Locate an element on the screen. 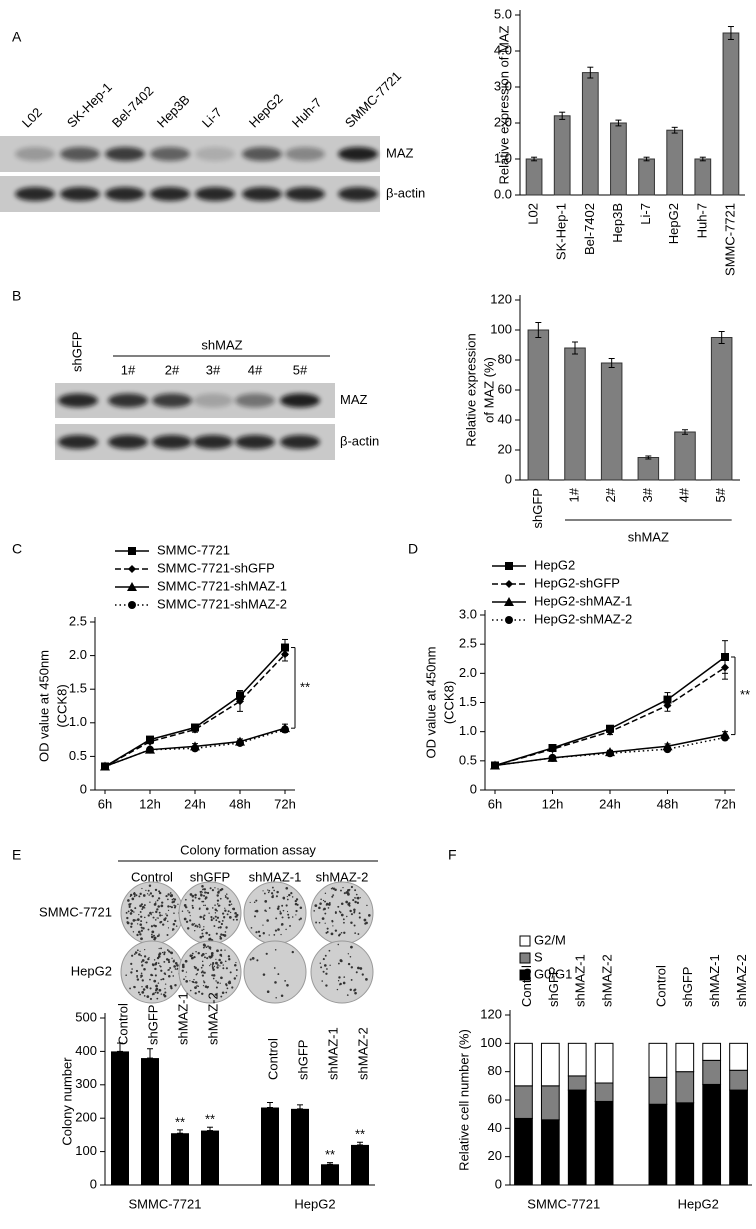  y-tick-label: 0.5 is located at coordinates (468, 759).